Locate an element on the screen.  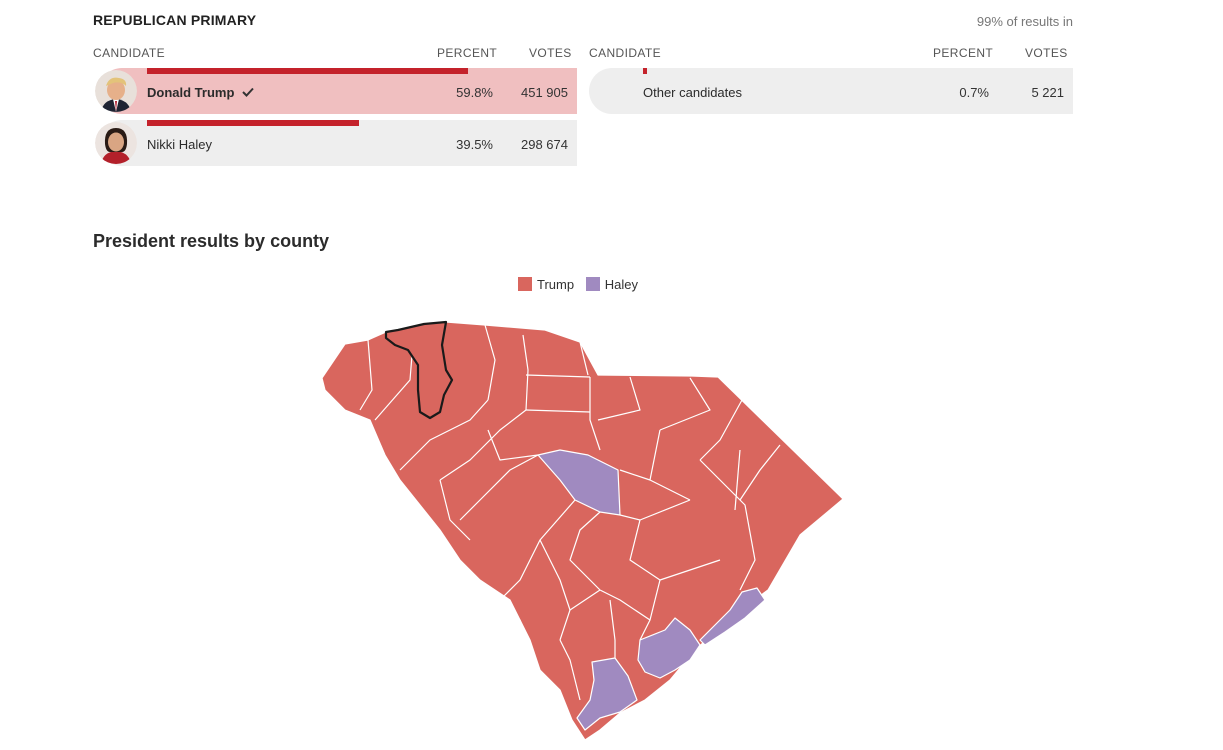
legend-label: Haley is located at coordinates (621, 284).